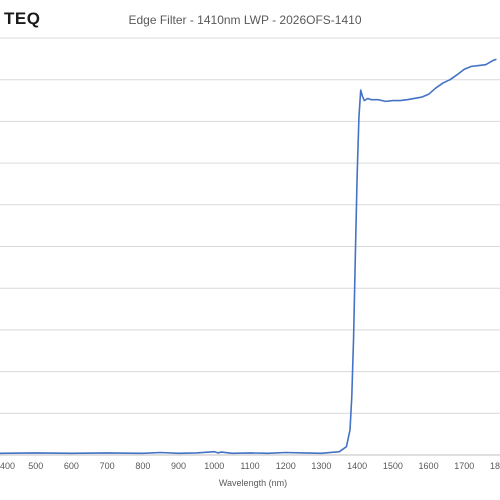  Describe the element at coordinates (495, 466) in the screenshot. I see `x-tick-label: 18` at that location.